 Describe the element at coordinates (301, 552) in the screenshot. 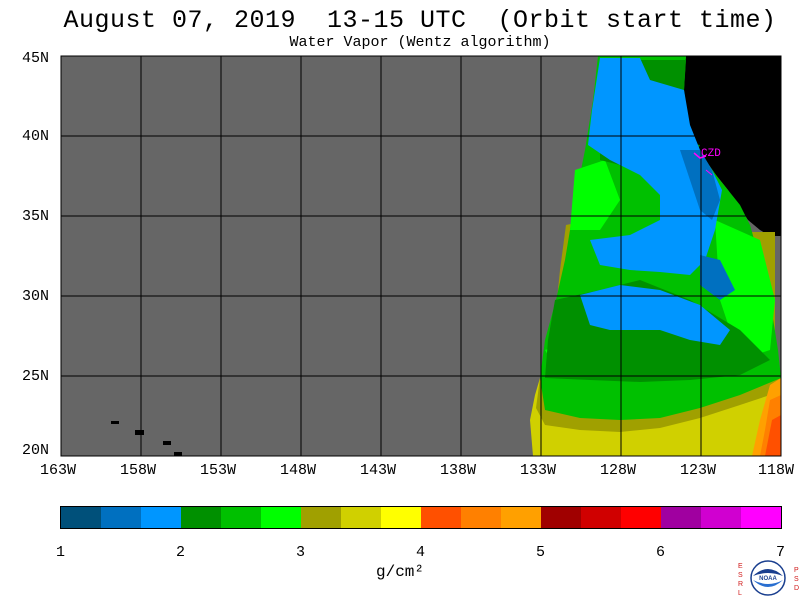

I see `colorbar-tick-3: 3` at that location.